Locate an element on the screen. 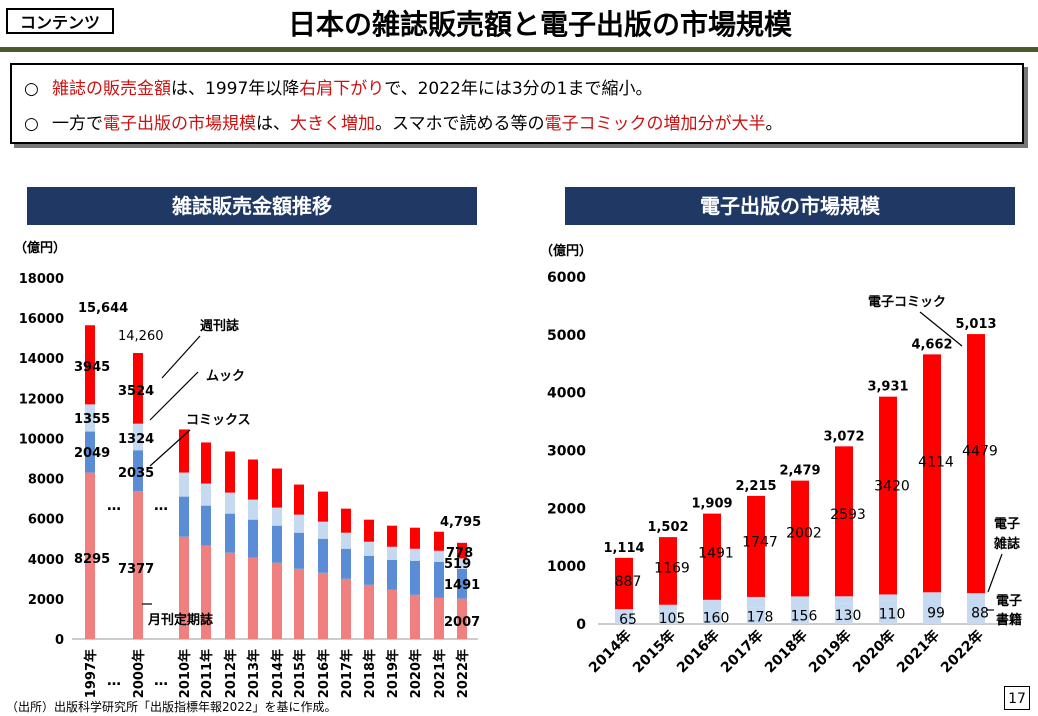 This screenshot has width=1038, height=716. y-tick-label-1: 2000 is located at coordinates (46, 600).